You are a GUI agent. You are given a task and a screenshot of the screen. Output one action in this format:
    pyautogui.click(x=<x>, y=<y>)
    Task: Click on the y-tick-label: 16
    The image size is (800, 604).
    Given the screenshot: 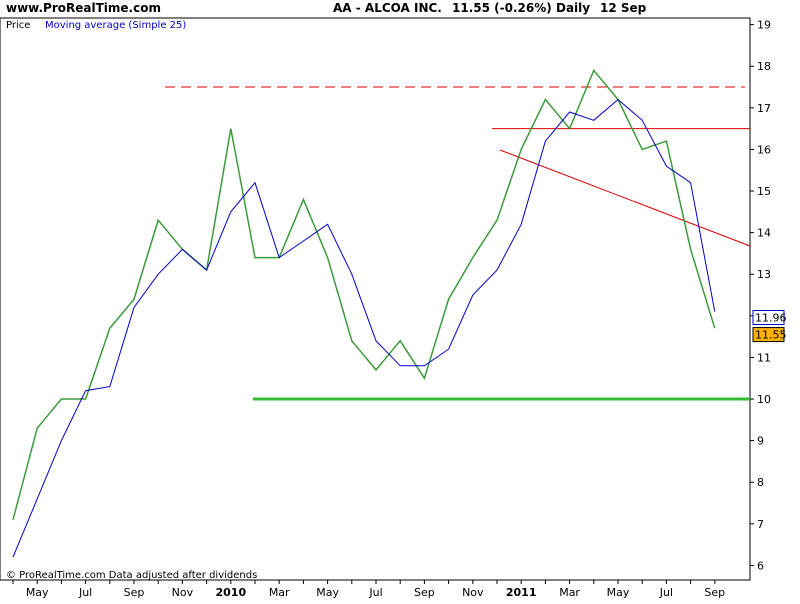 What is the action you would take?
    pyautogui.click(x=764, y=149)
    